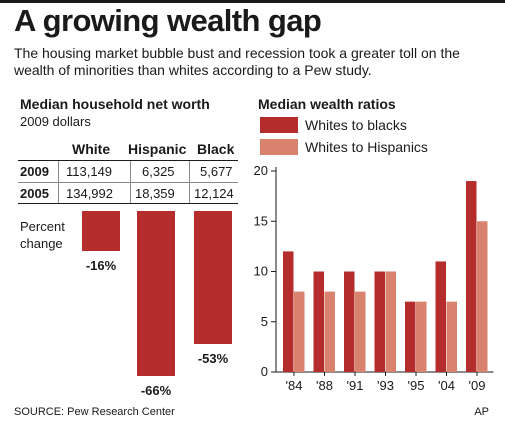 This screenshot has width=505, height=424. I want to click on y-tick-label: 0, so click(264, 371).